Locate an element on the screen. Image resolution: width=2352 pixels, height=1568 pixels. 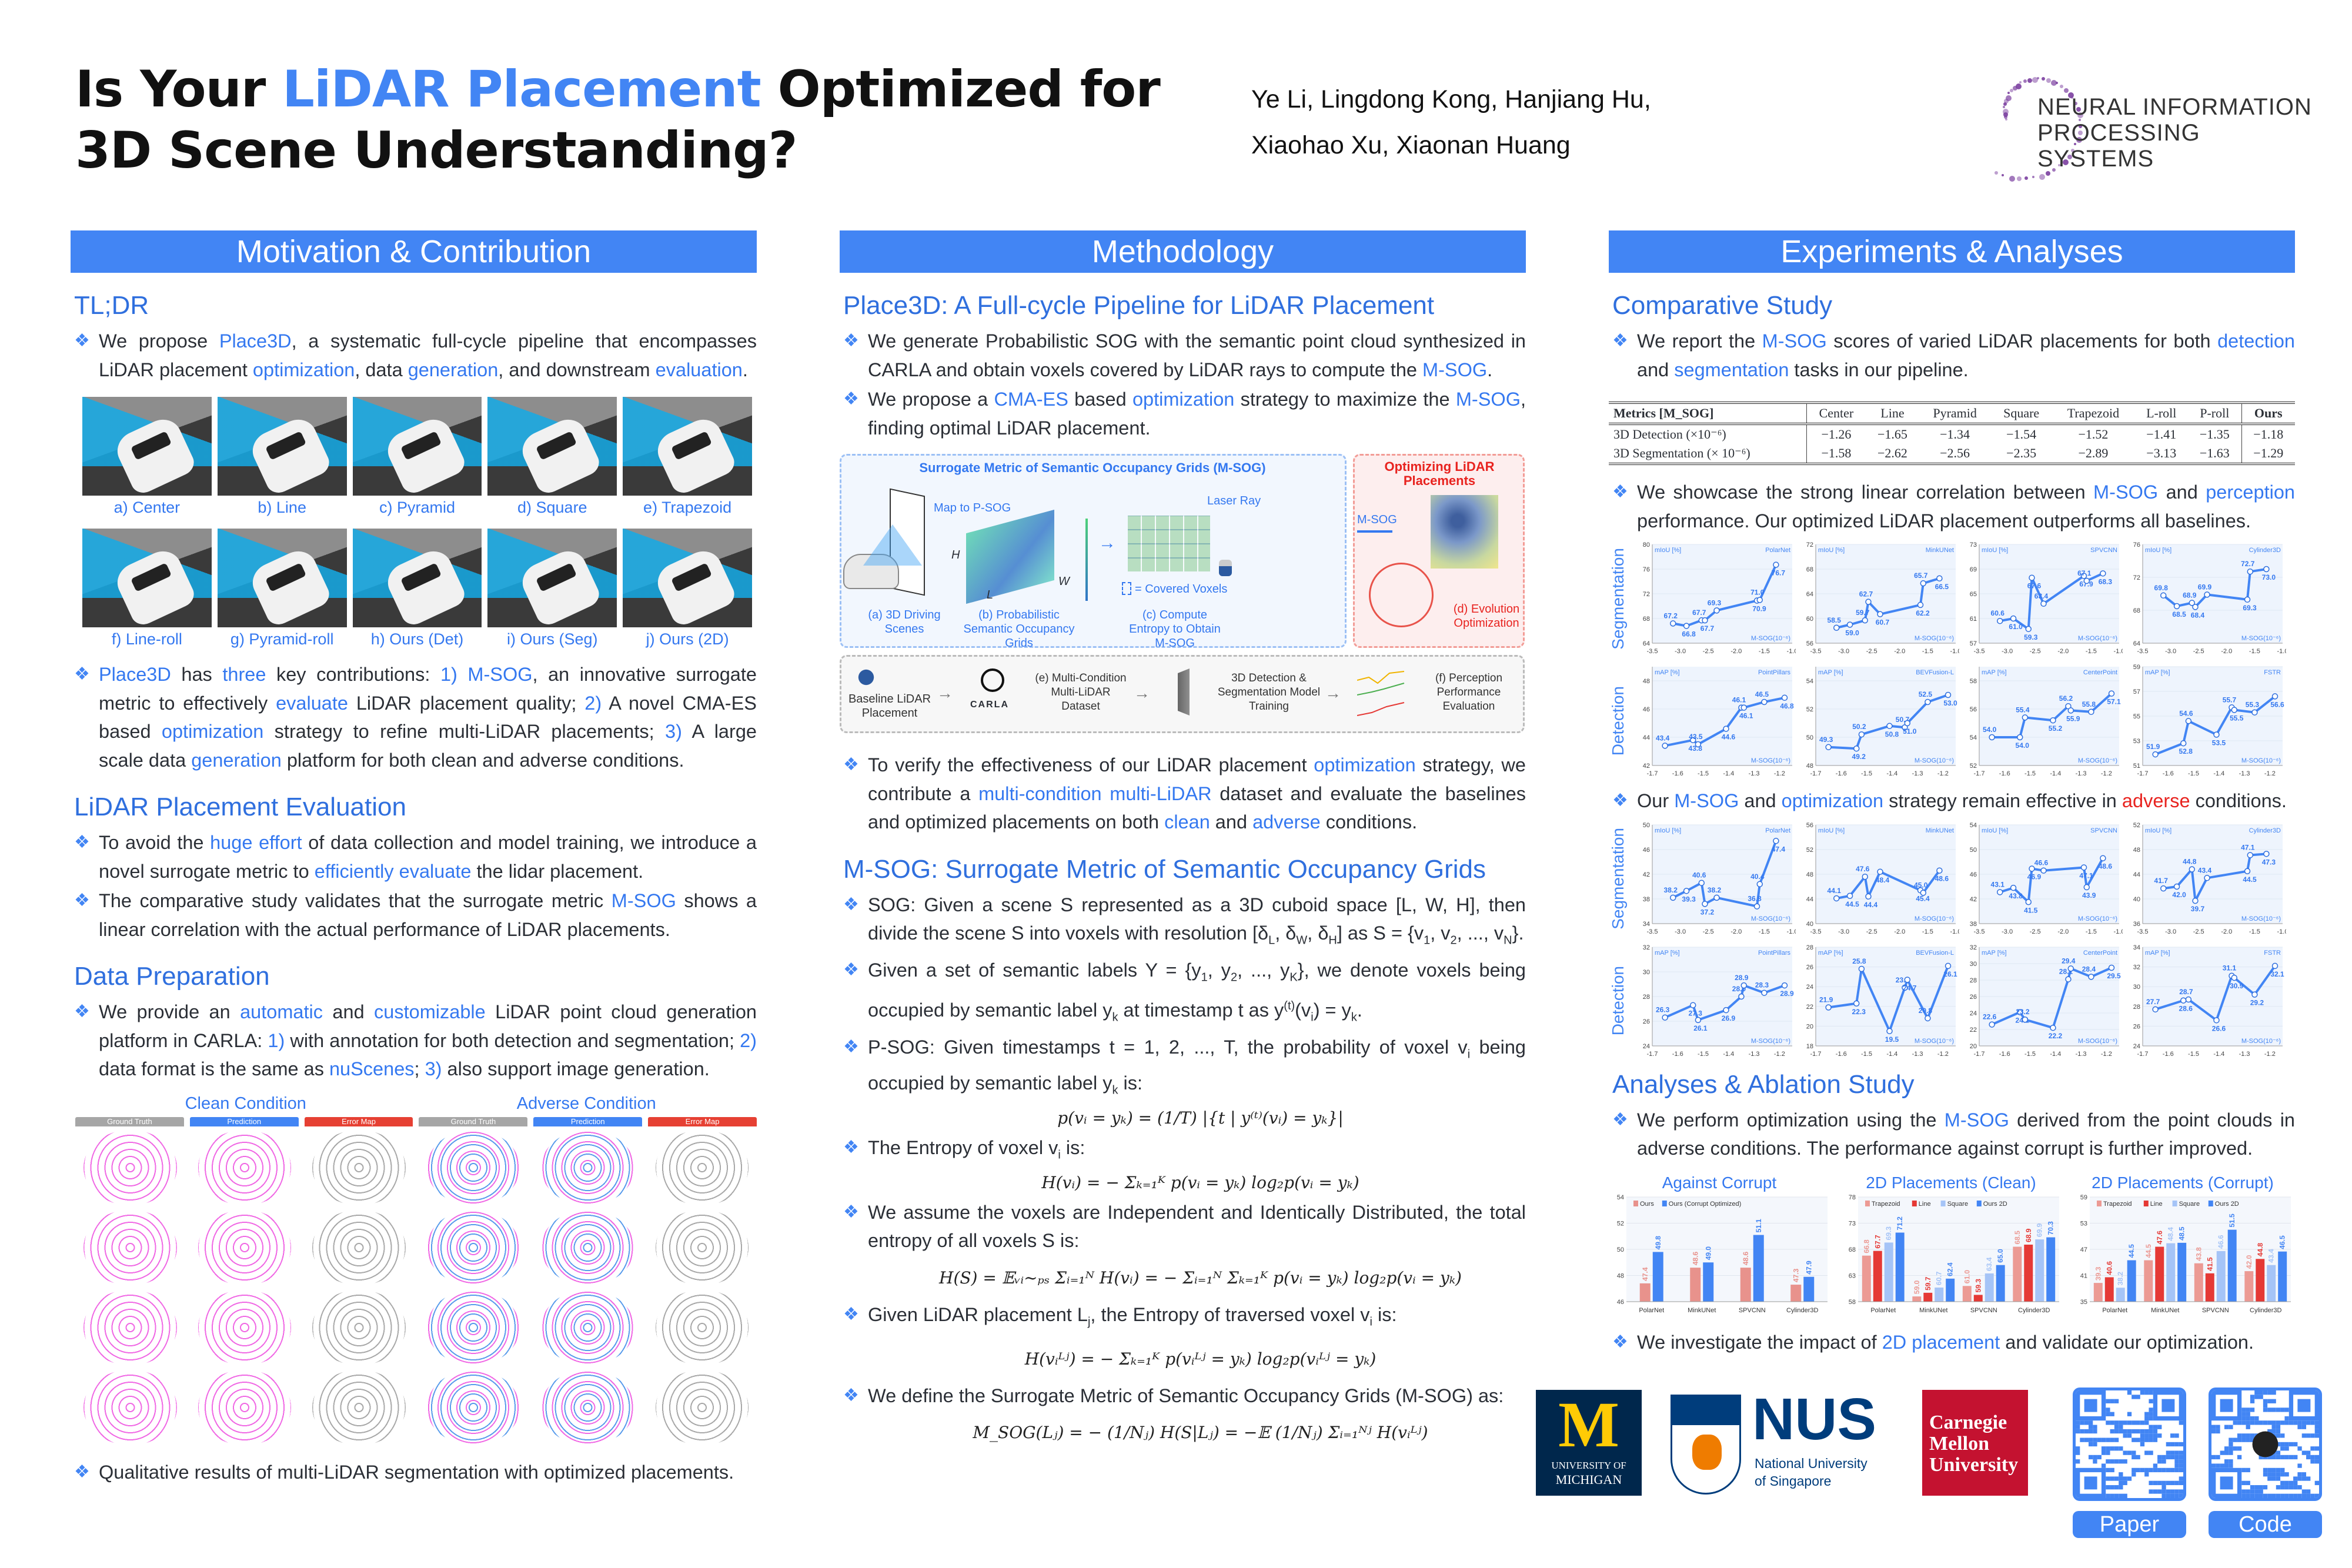
table-header: L-roll is located at coordinates (2161, 413).